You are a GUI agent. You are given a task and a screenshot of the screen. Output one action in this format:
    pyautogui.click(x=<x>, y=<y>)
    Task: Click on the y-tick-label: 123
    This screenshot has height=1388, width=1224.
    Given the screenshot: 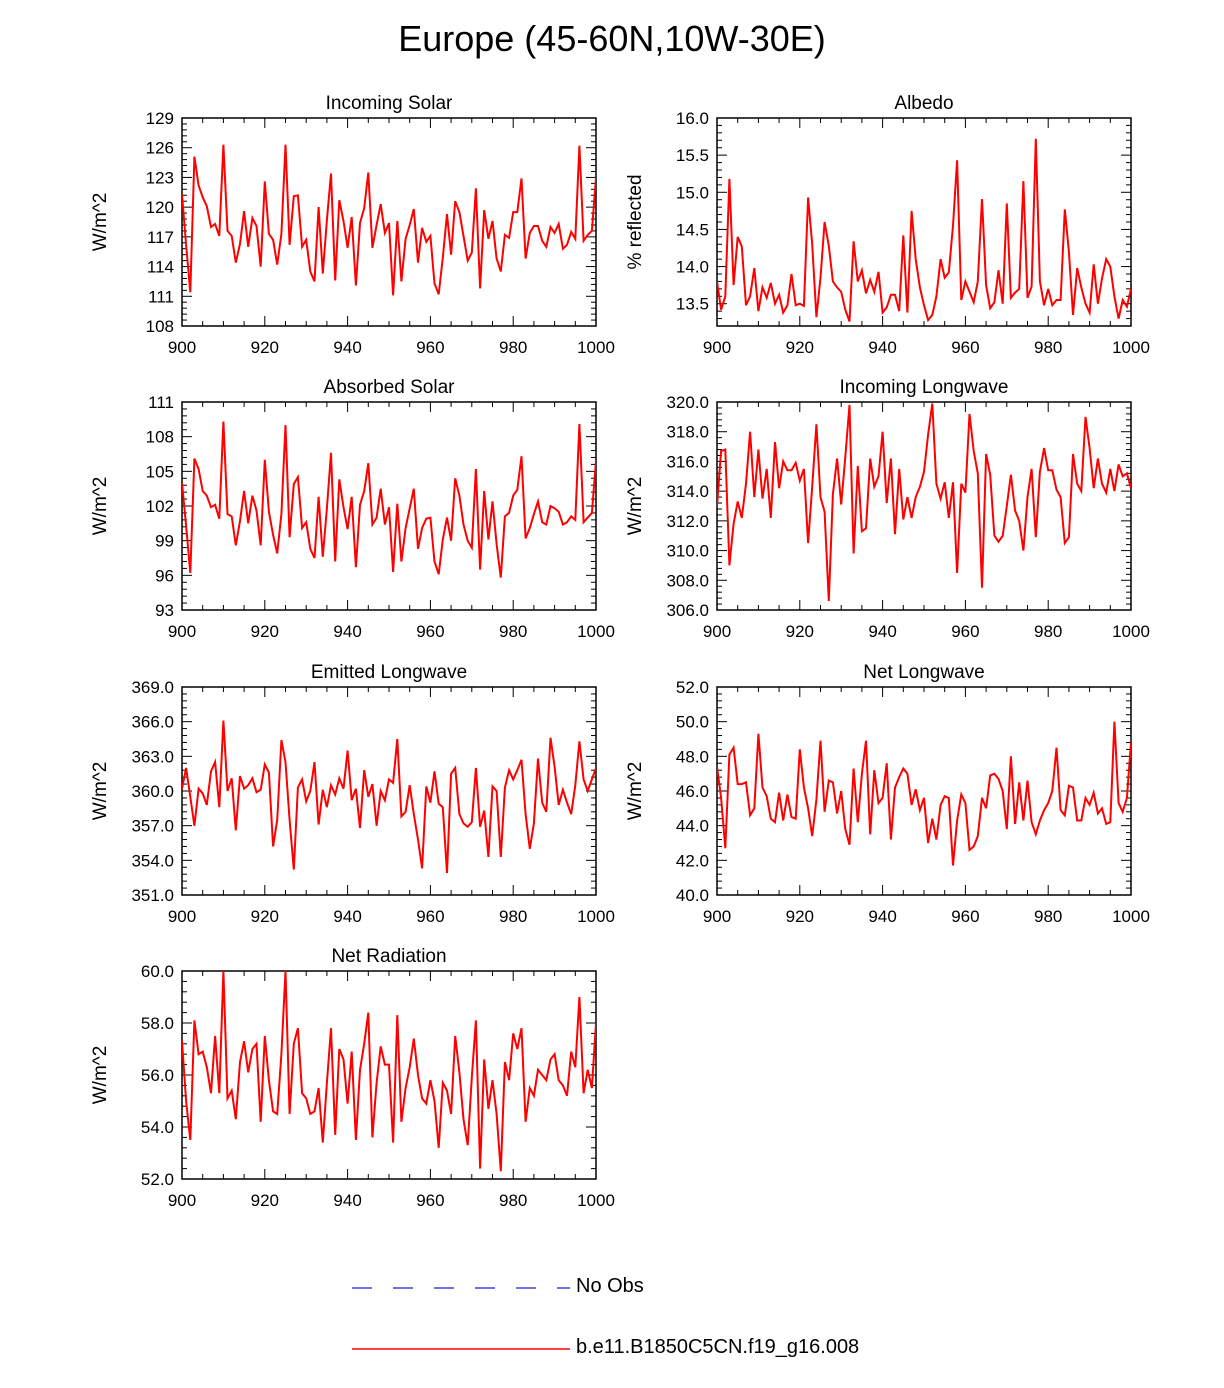 What is the action you would take?
    pyautogui.click(x=160, y=177)
    